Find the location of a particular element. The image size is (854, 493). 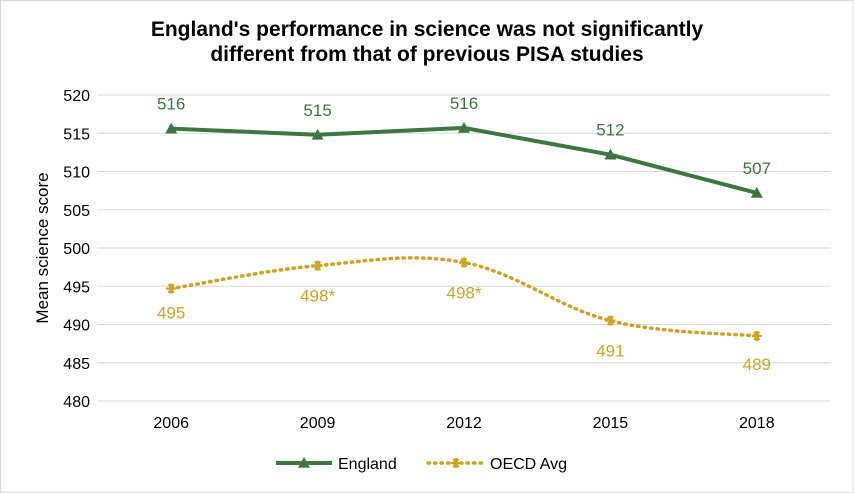

y-tick-label: 520 is located at coordinates (76, 96).